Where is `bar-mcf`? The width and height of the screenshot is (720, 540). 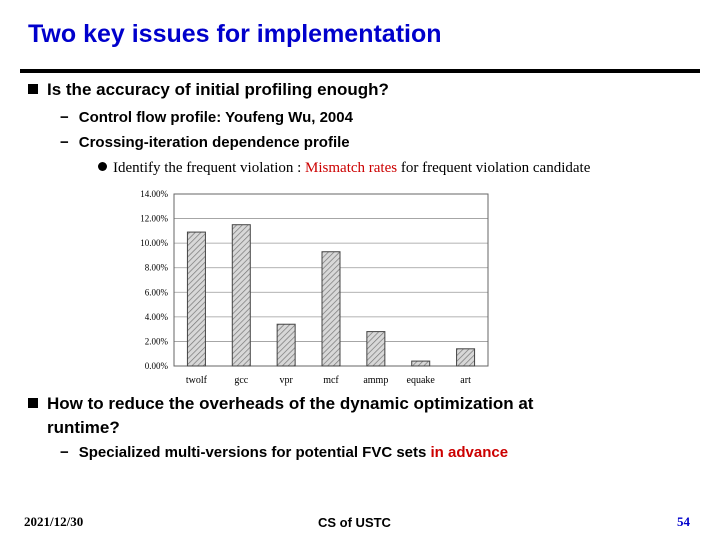
bar-mcf is located at coordinates (331, 309).